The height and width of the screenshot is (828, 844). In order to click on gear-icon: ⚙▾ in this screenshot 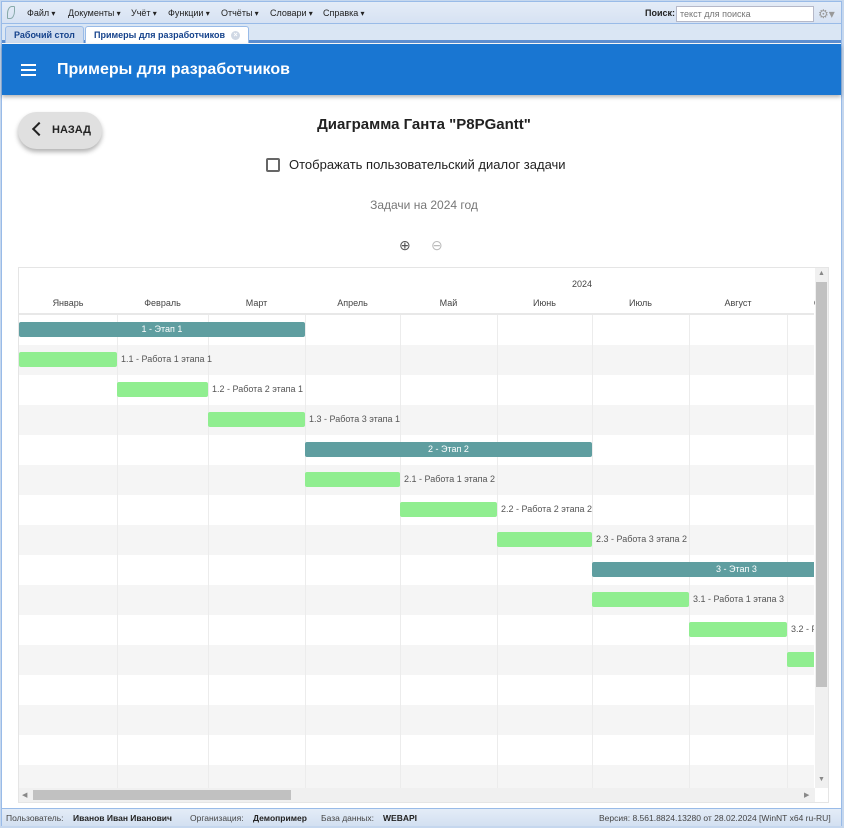, I will do `click(826, 14)`.